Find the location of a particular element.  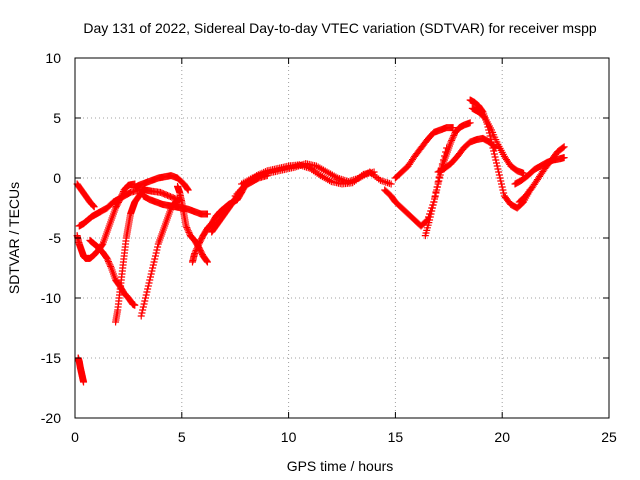

x-tick-label: 10 is located at coordinates (289, 437).